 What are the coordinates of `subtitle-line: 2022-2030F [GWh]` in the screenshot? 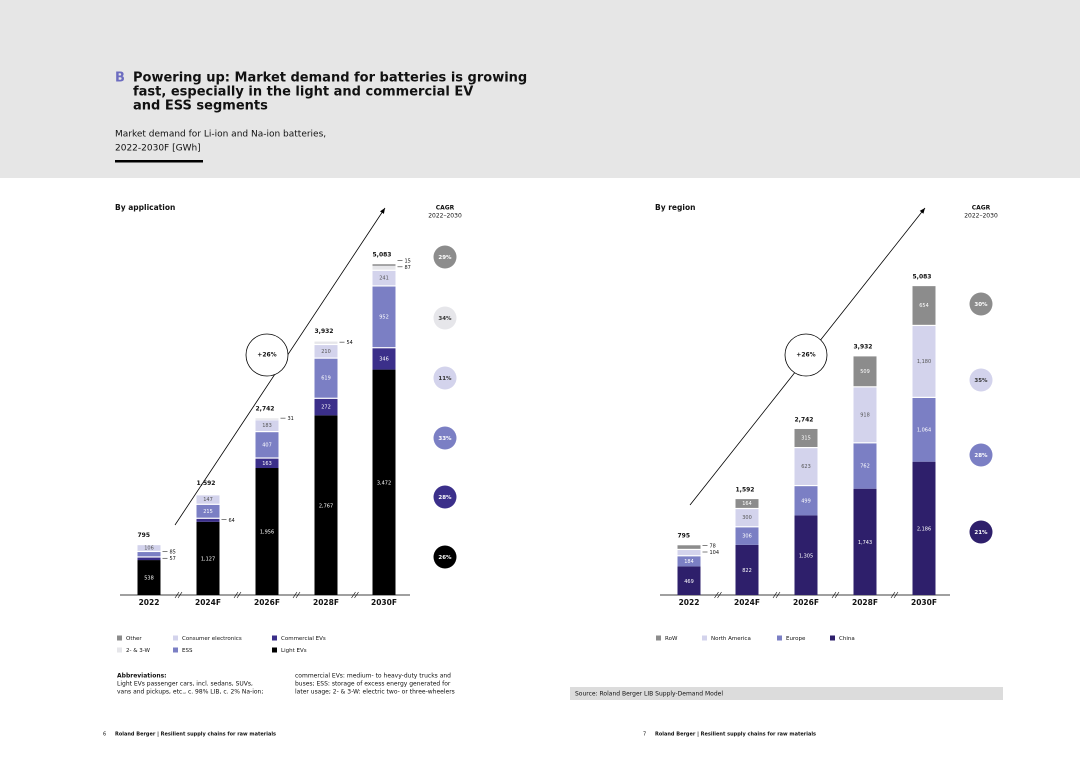 It's located at (158, 149).